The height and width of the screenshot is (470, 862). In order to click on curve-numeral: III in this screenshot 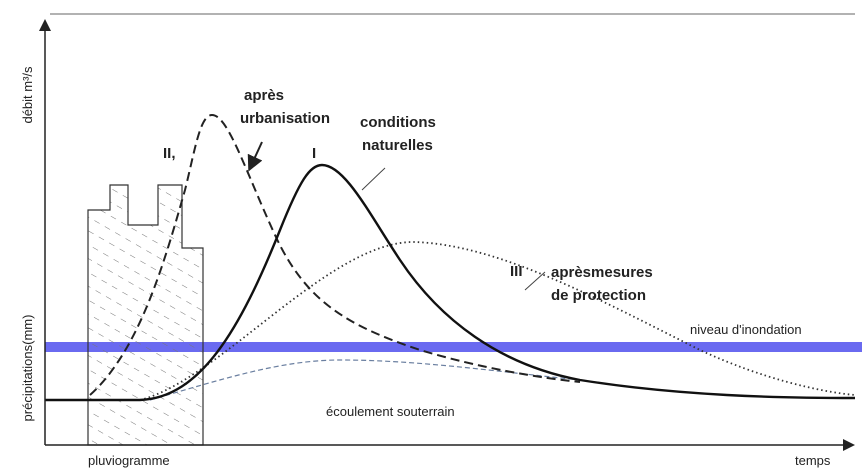, I will do `click(516, 271)`.